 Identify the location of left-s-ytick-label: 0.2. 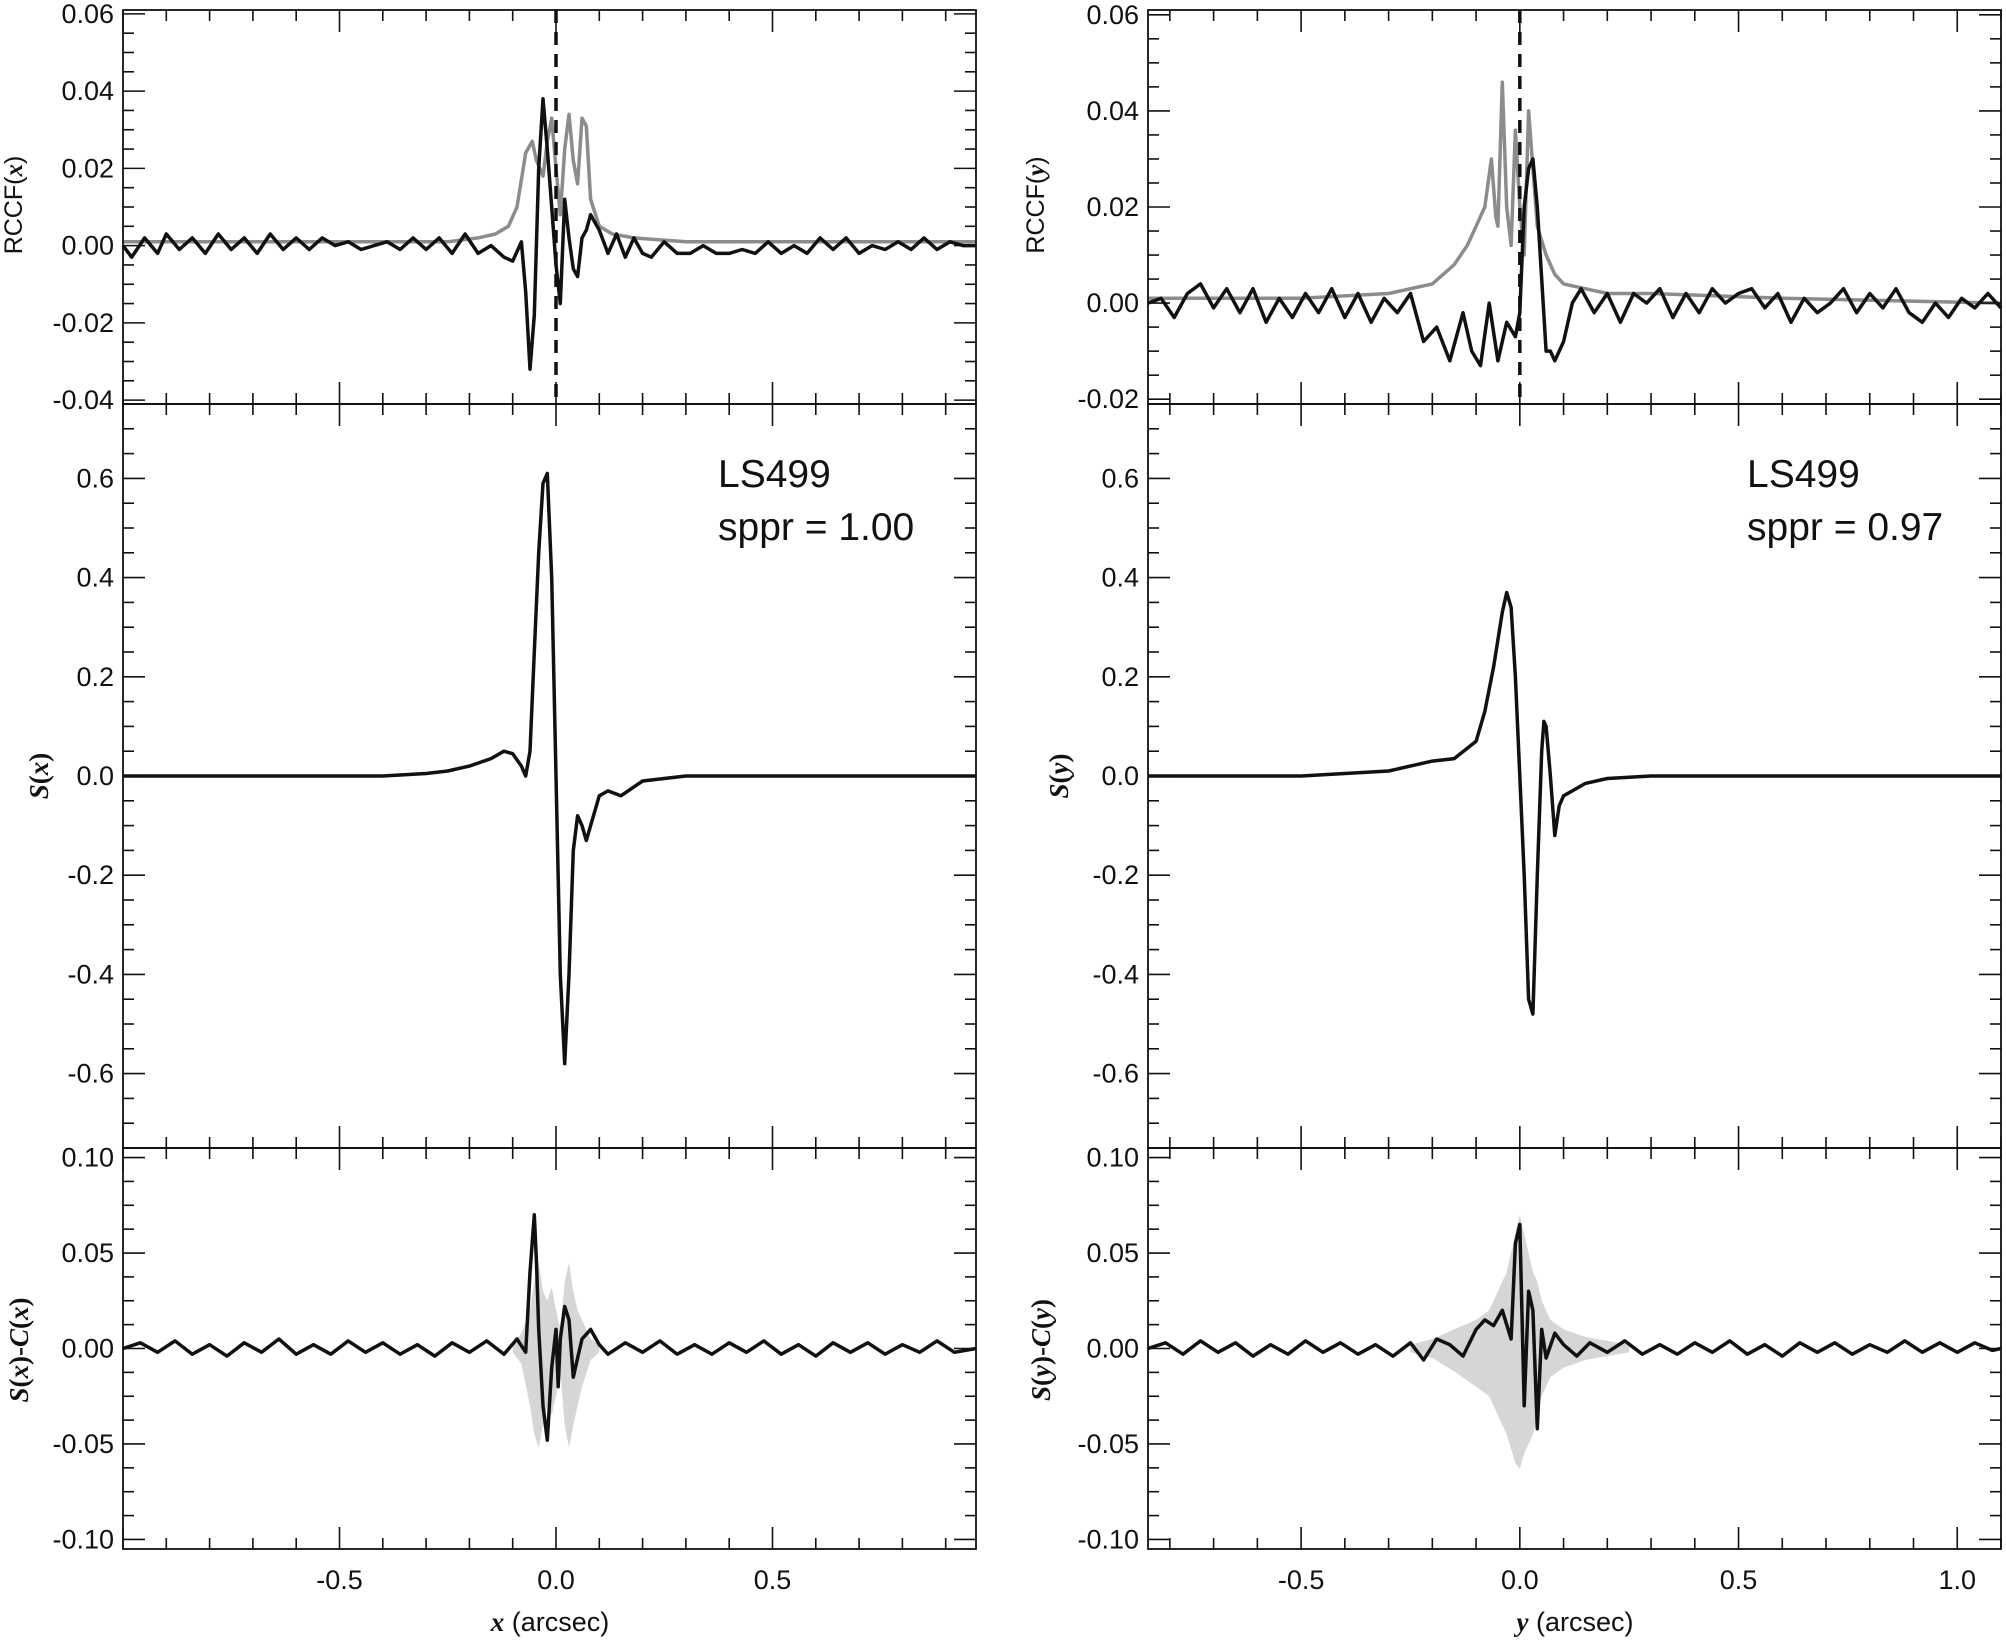
(95, 677).